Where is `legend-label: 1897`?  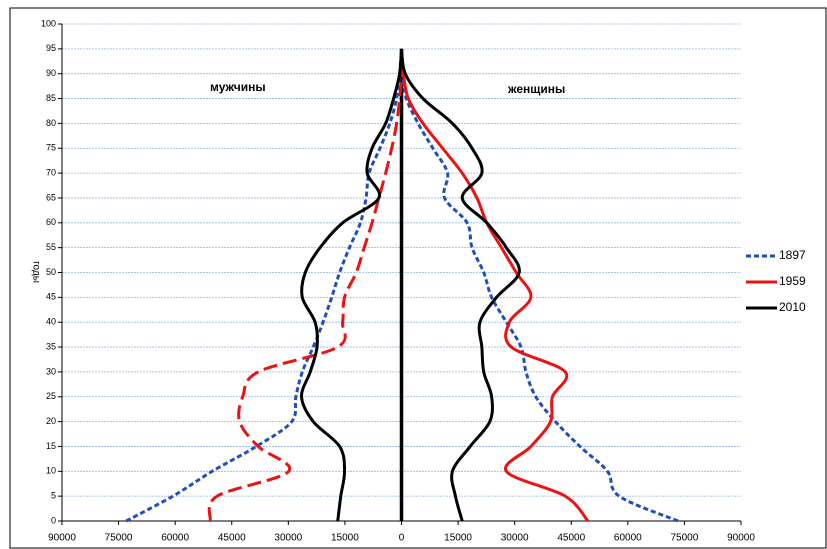 legend-label: 1897 is located at coordinates (792, 255).